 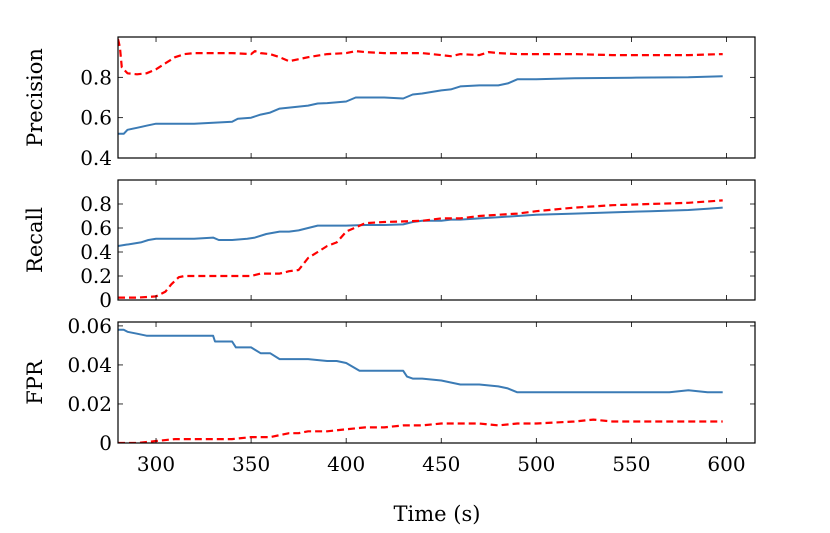 What do you see at coordinates (156, 464) in the screenshot?
I see `fpr-x-tick-label: 300` at bounding box center [156, 464].